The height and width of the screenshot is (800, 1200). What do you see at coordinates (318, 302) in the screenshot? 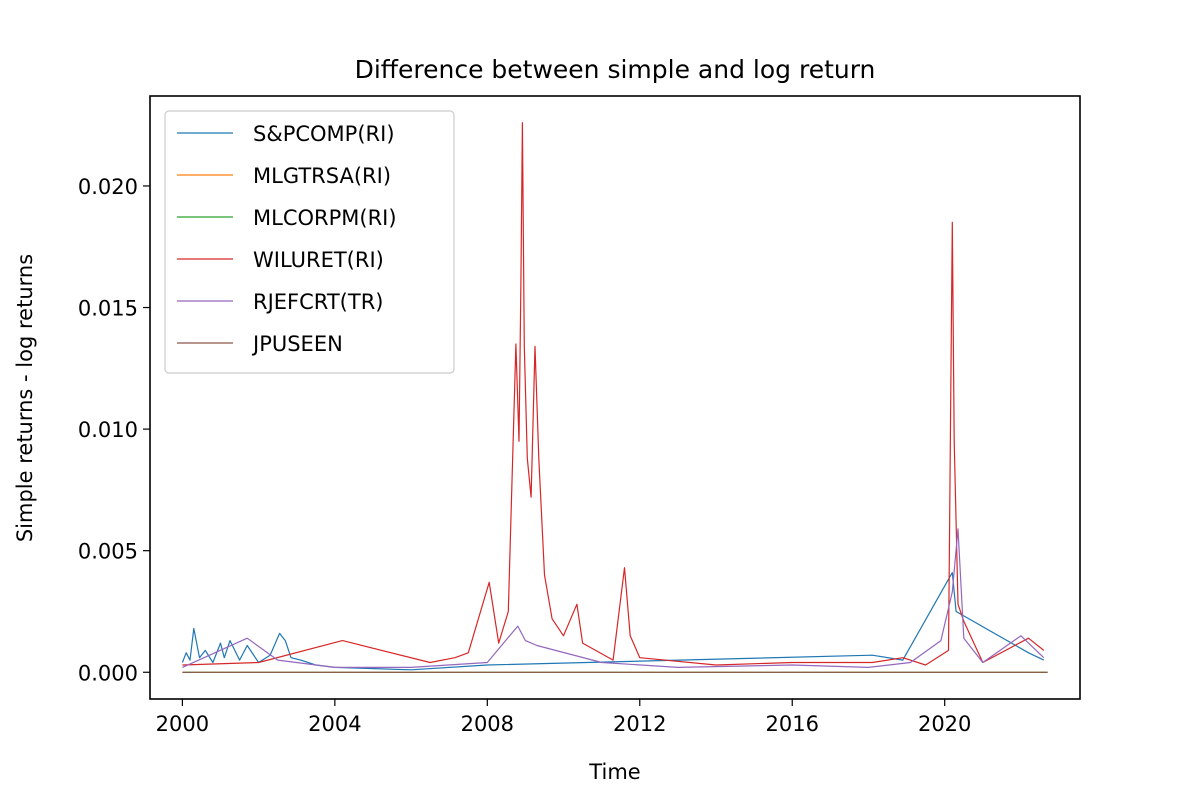
I see `legend-label: RJEFCRT(TR)` at bounding box center [318, 302].